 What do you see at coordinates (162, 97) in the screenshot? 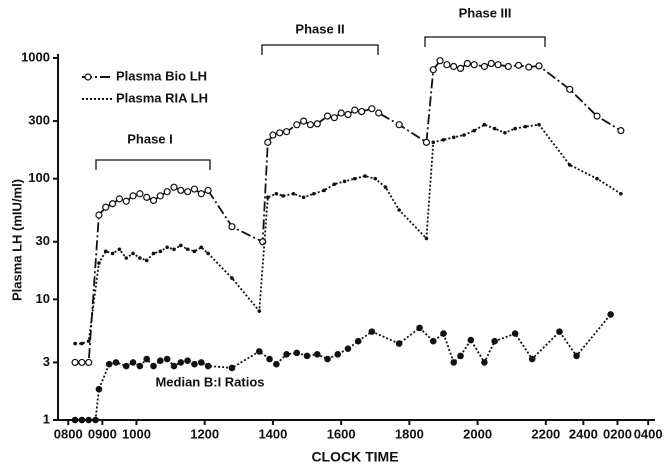
I see `legend-label: Plasma RIA LH` at bounding box center [162, 97].